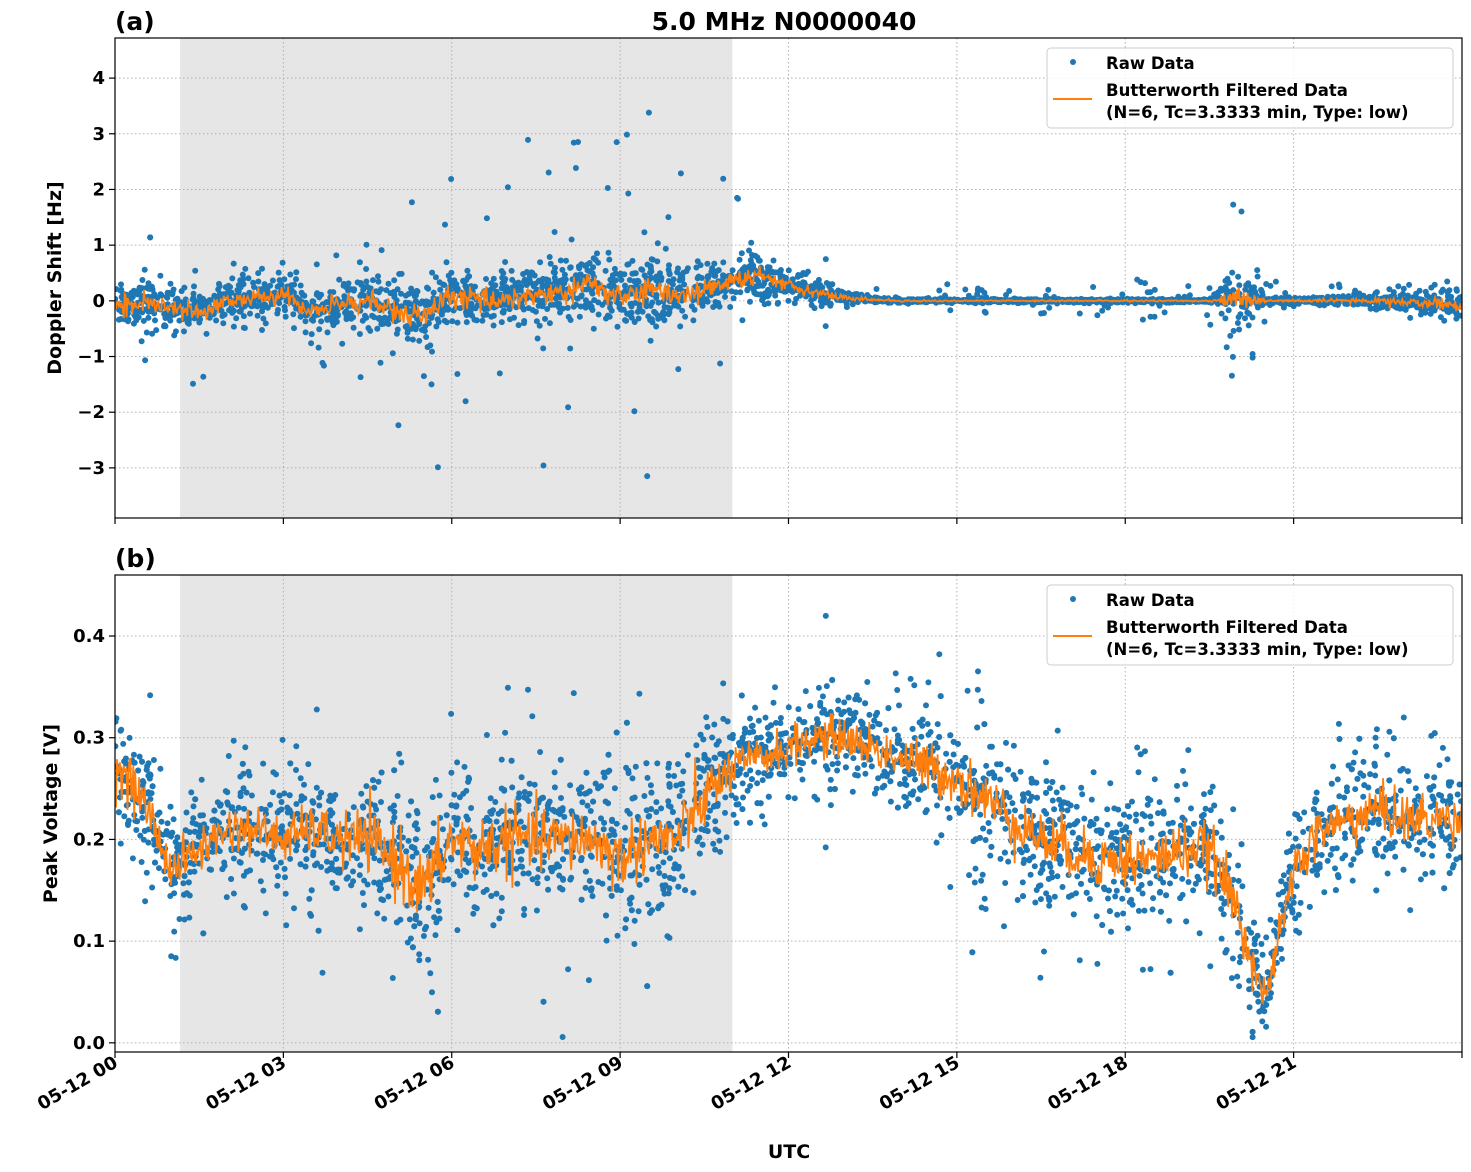 This screenshot has width=1471, height=1172. Describe the element at coordinates (135, 21) in the screenshot. I see `panel-label: (a)` at that location.